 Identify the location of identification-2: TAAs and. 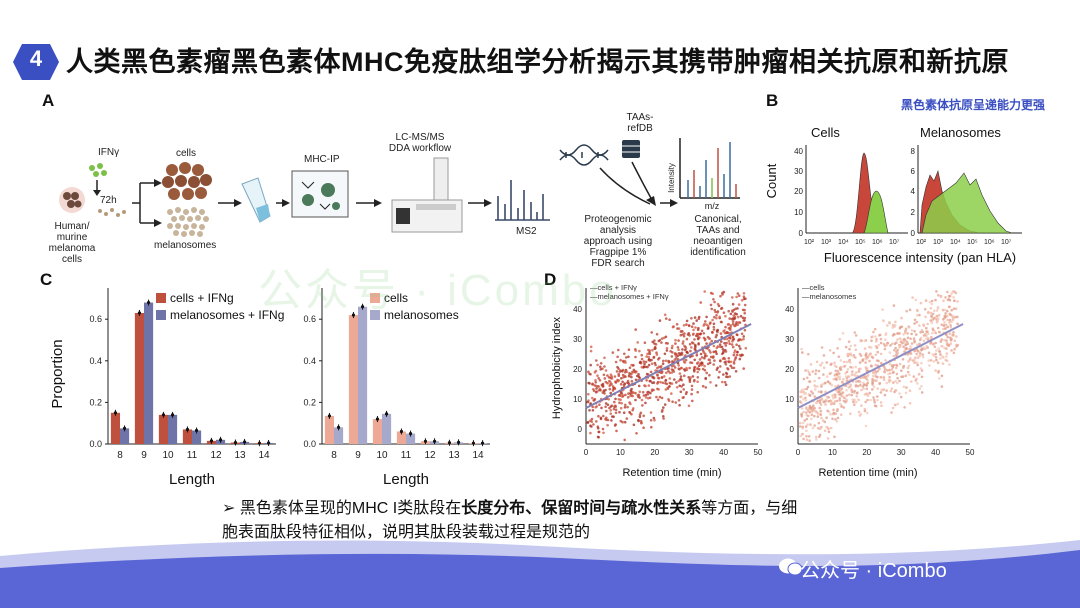
(717, 230).